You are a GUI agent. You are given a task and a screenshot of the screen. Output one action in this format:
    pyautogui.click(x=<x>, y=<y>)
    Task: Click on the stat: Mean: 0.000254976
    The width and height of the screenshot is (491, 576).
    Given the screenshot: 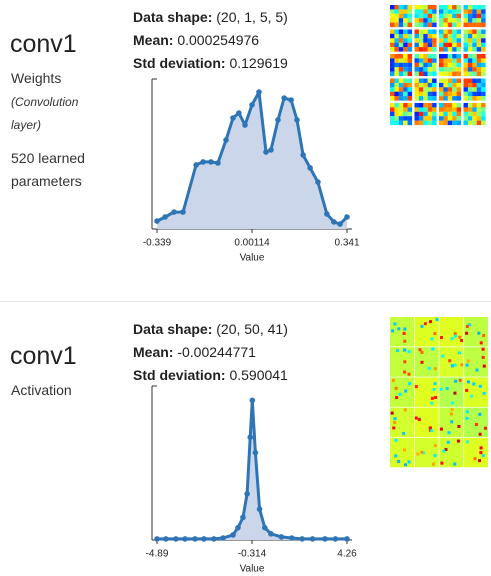 What is the action you would take?
    pyautogui.click(x=196, y=40)
    